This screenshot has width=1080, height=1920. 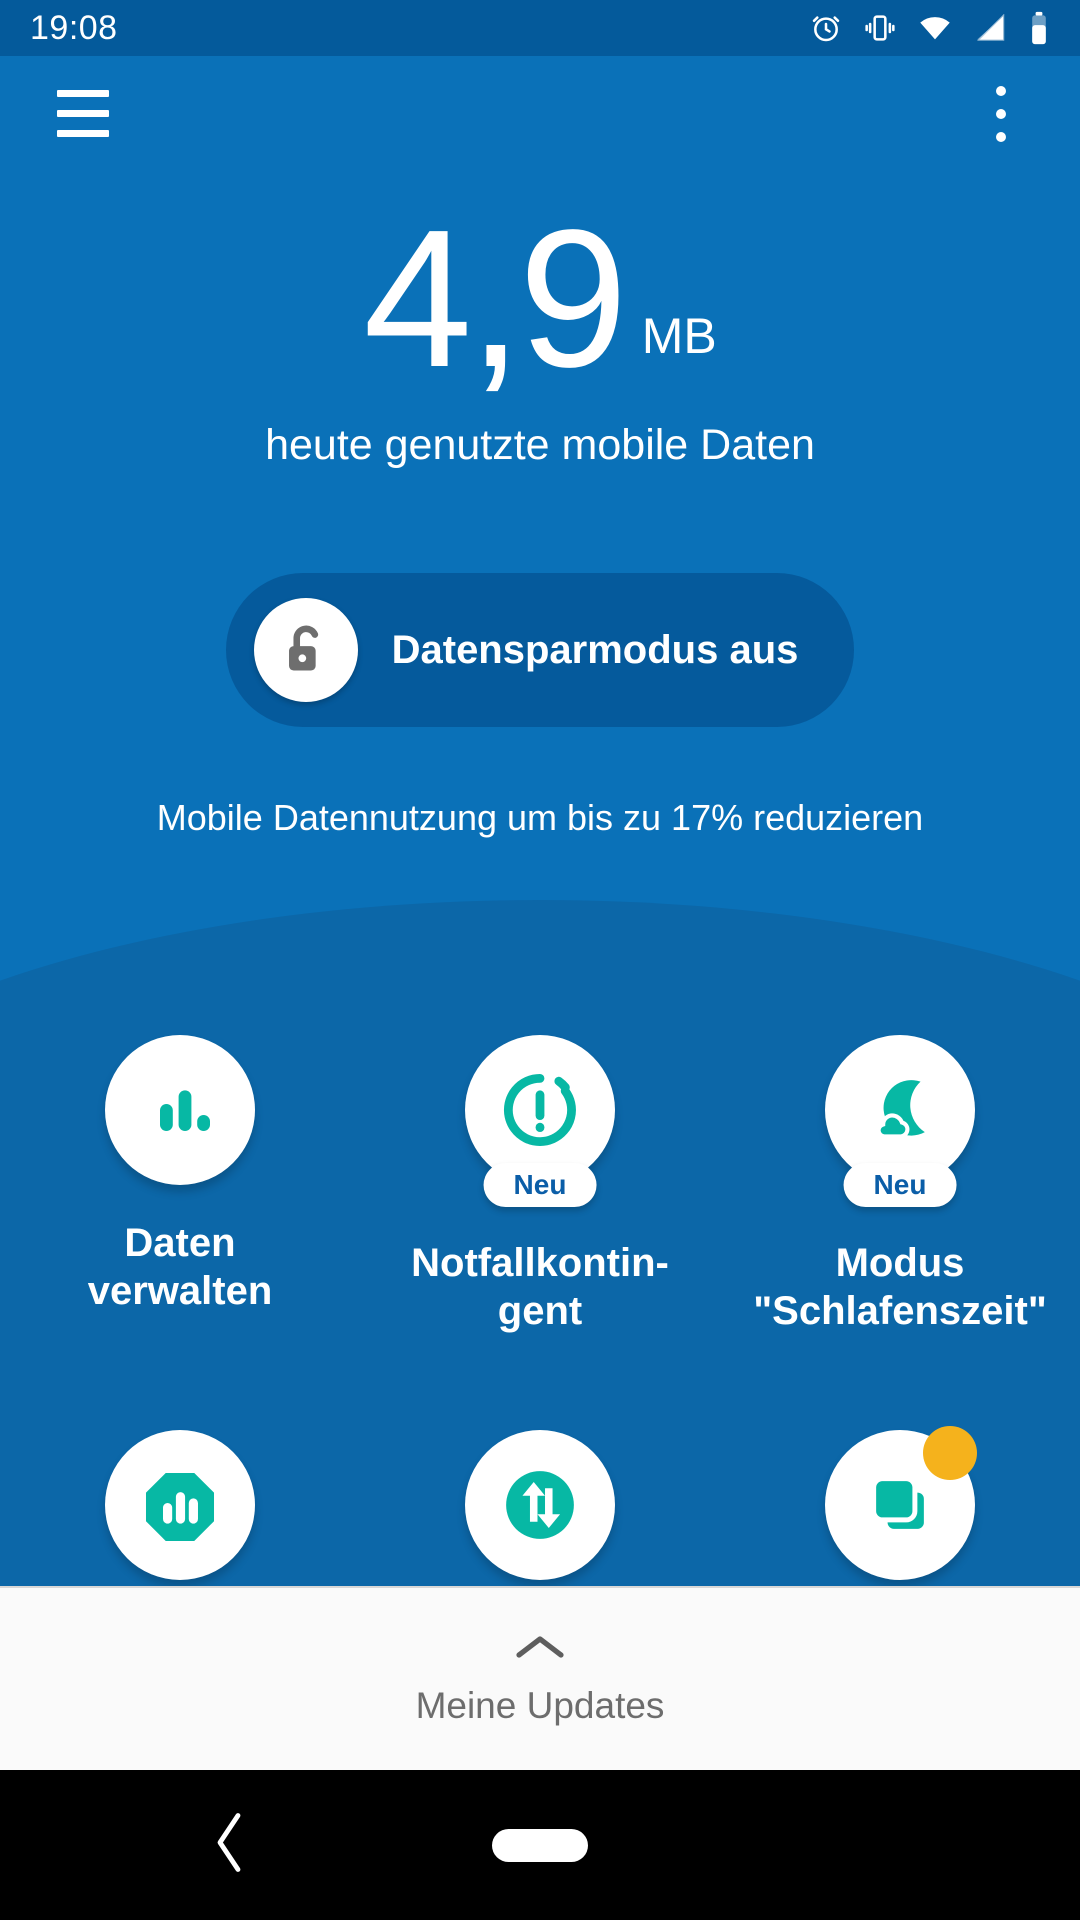 What do you see at coordinates (83, 114) in the screenshot?
I see `hamburger-menu-icon` at bounding box center [83, 114].